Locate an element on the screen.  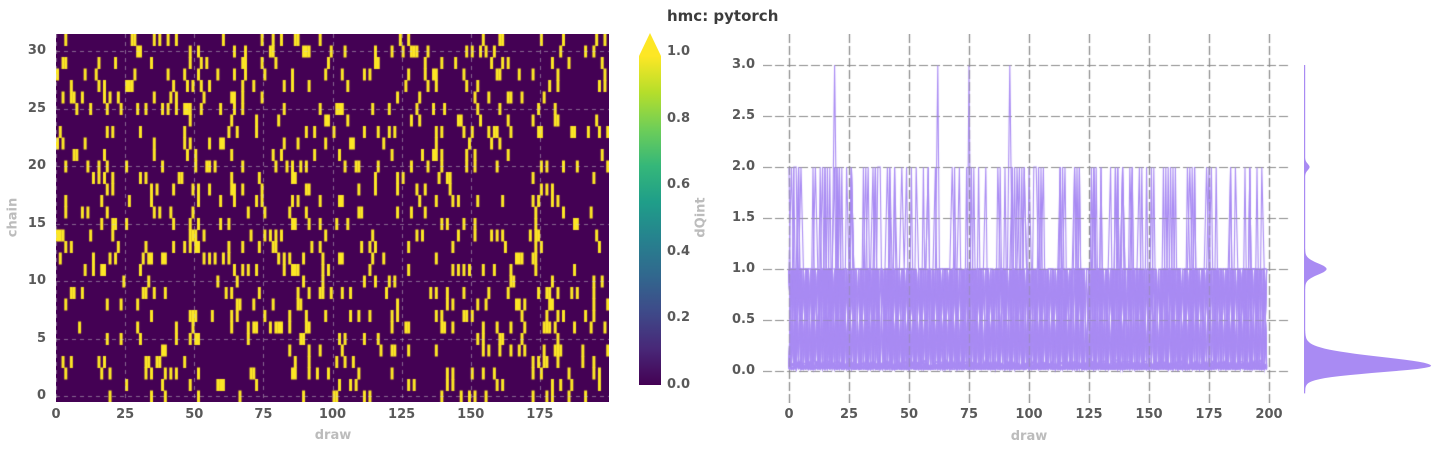
colorbar-gradient is located at coordinates (650, 220).